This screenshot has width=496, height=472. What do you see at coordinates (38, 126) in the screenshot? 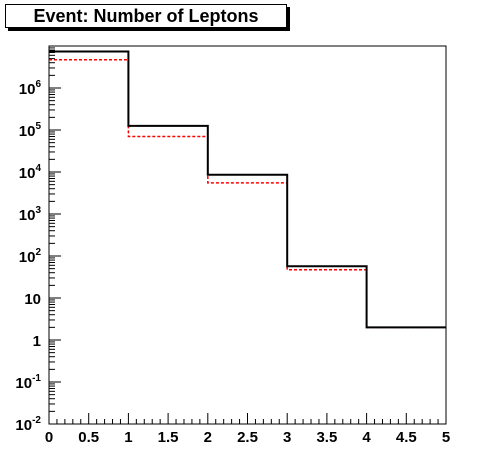
I see `y-tick-exponent: 5` at bounding box center [38, 126].